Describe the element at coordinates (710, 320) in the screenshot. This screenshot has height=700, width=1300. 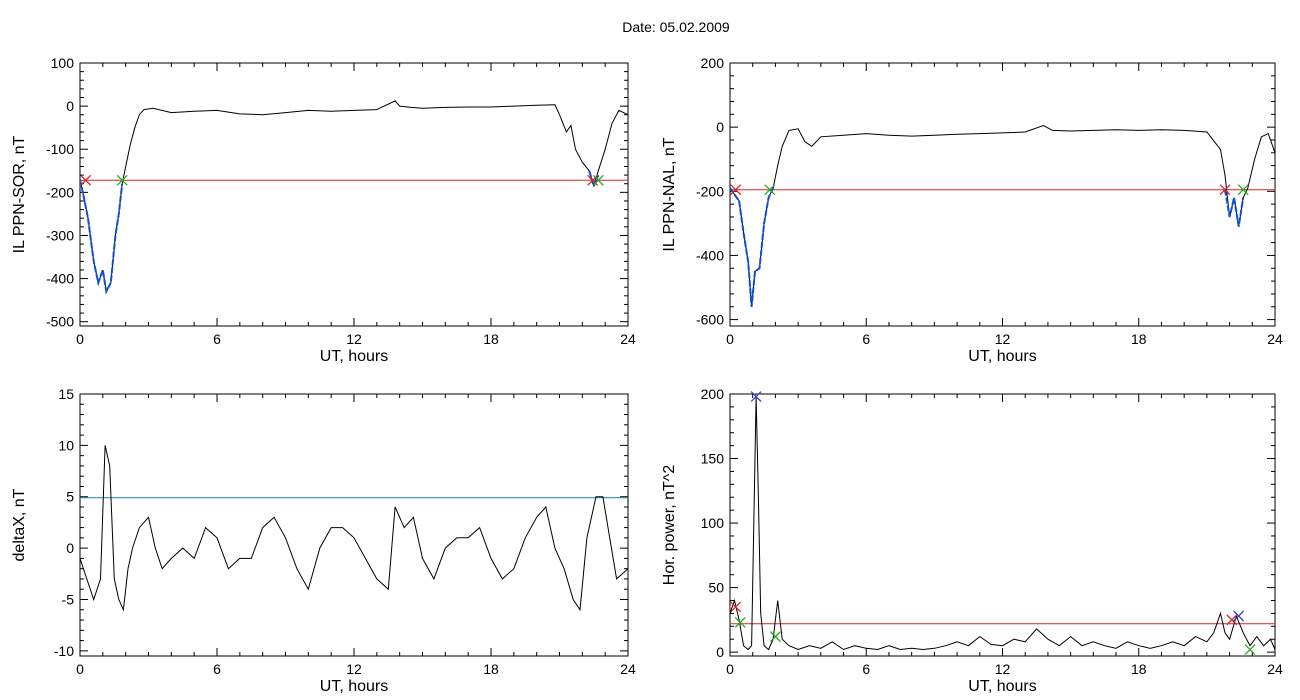
I see `y-tick-label: -600` at that location.